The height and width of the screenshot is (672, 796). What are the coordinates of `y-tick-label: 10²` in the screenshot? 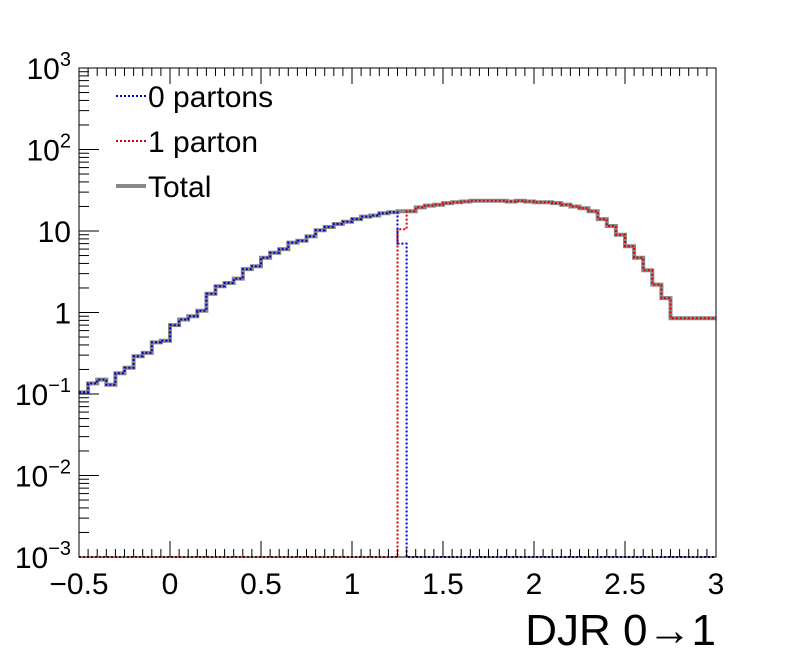 It's located at (49, 149).